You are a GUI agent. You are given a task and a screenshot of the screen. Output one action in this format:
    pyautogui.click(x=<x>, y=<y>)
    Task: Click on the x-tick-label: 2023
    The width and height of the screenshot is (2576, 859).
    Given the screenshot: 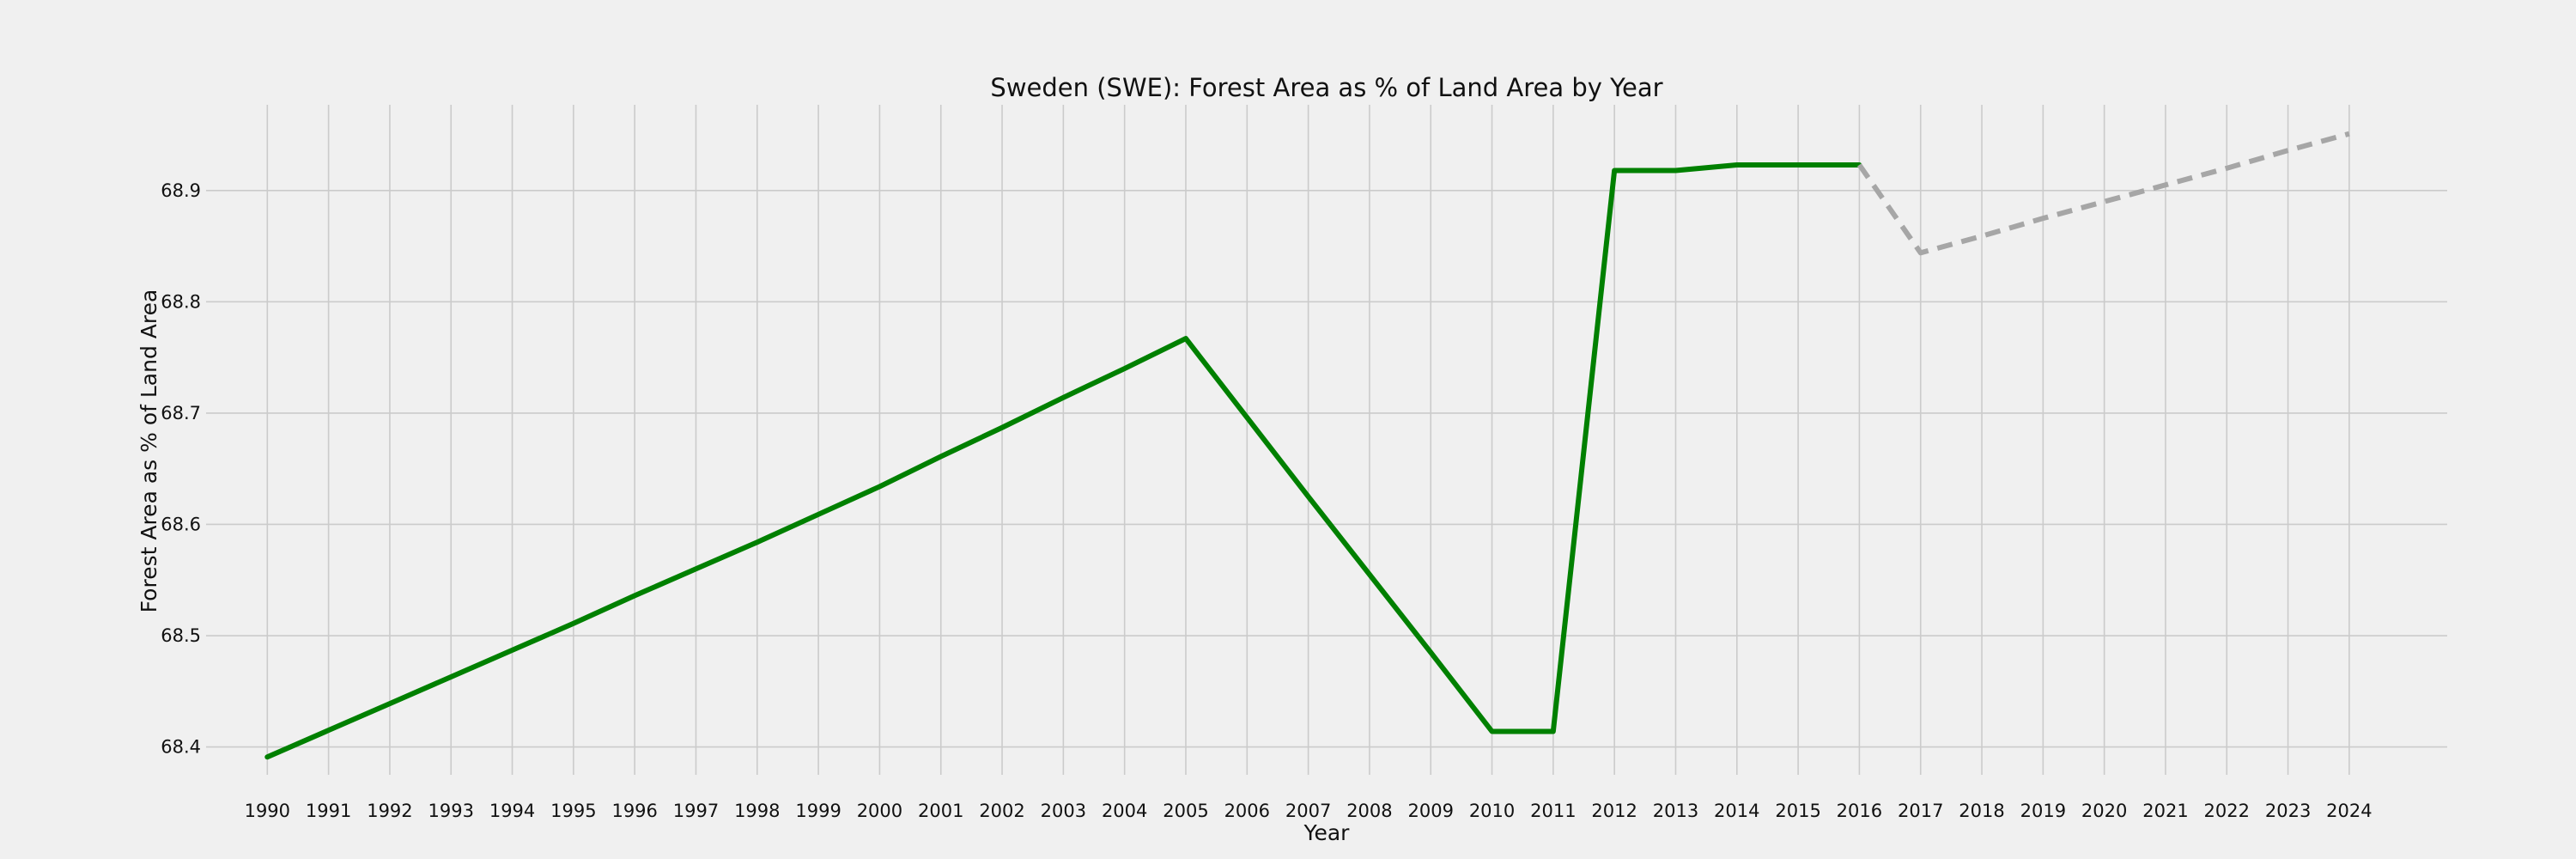 What is the action you would take?
    pyautogui.click(x=2288, y=811)
    